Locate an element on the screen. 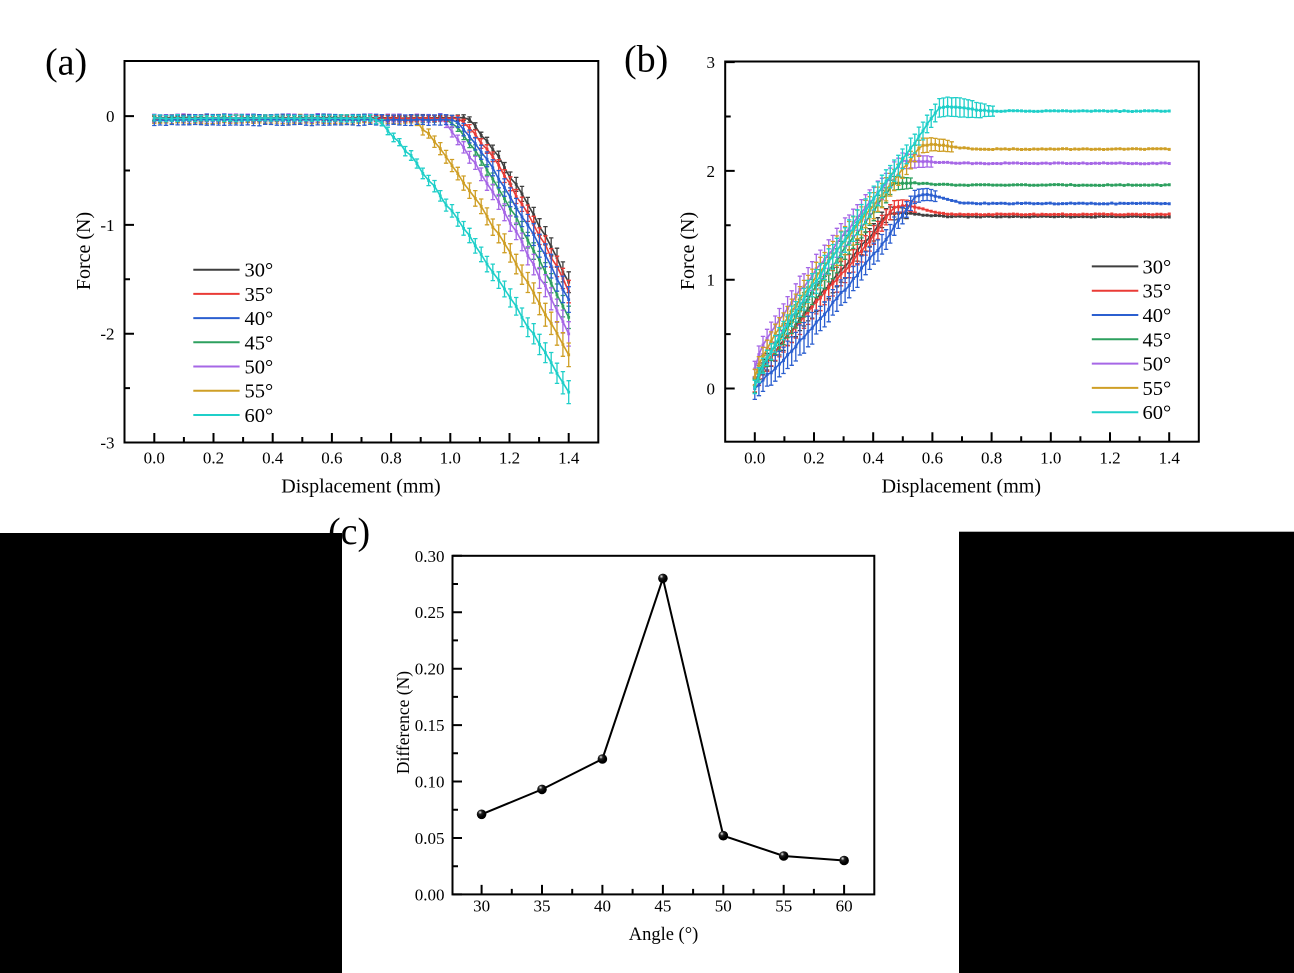  svg-text: 0.30 is located at coordinates (430, 556).